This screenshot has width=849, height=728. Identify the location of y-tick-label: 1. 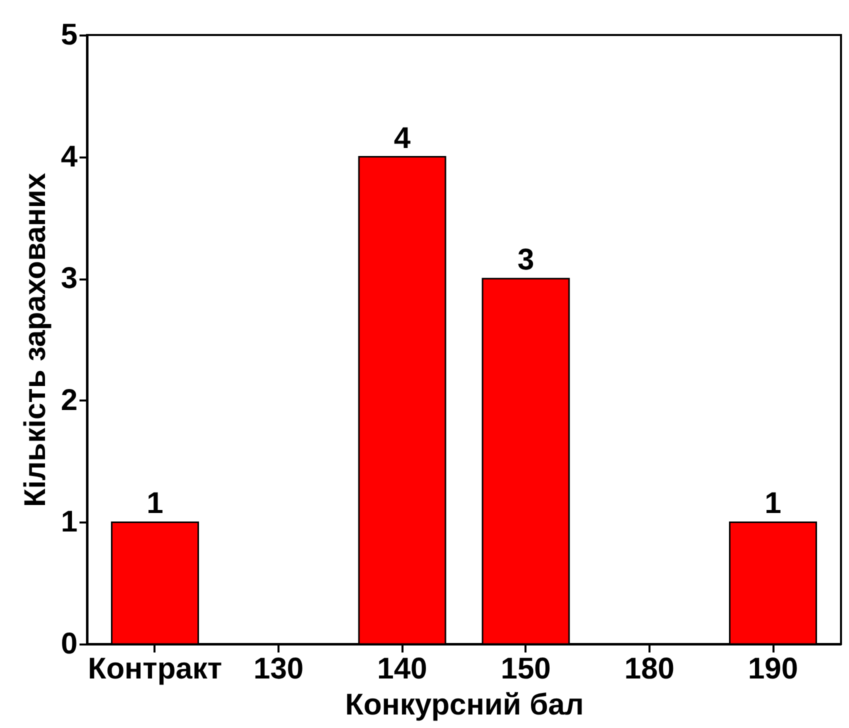
(69, 522).